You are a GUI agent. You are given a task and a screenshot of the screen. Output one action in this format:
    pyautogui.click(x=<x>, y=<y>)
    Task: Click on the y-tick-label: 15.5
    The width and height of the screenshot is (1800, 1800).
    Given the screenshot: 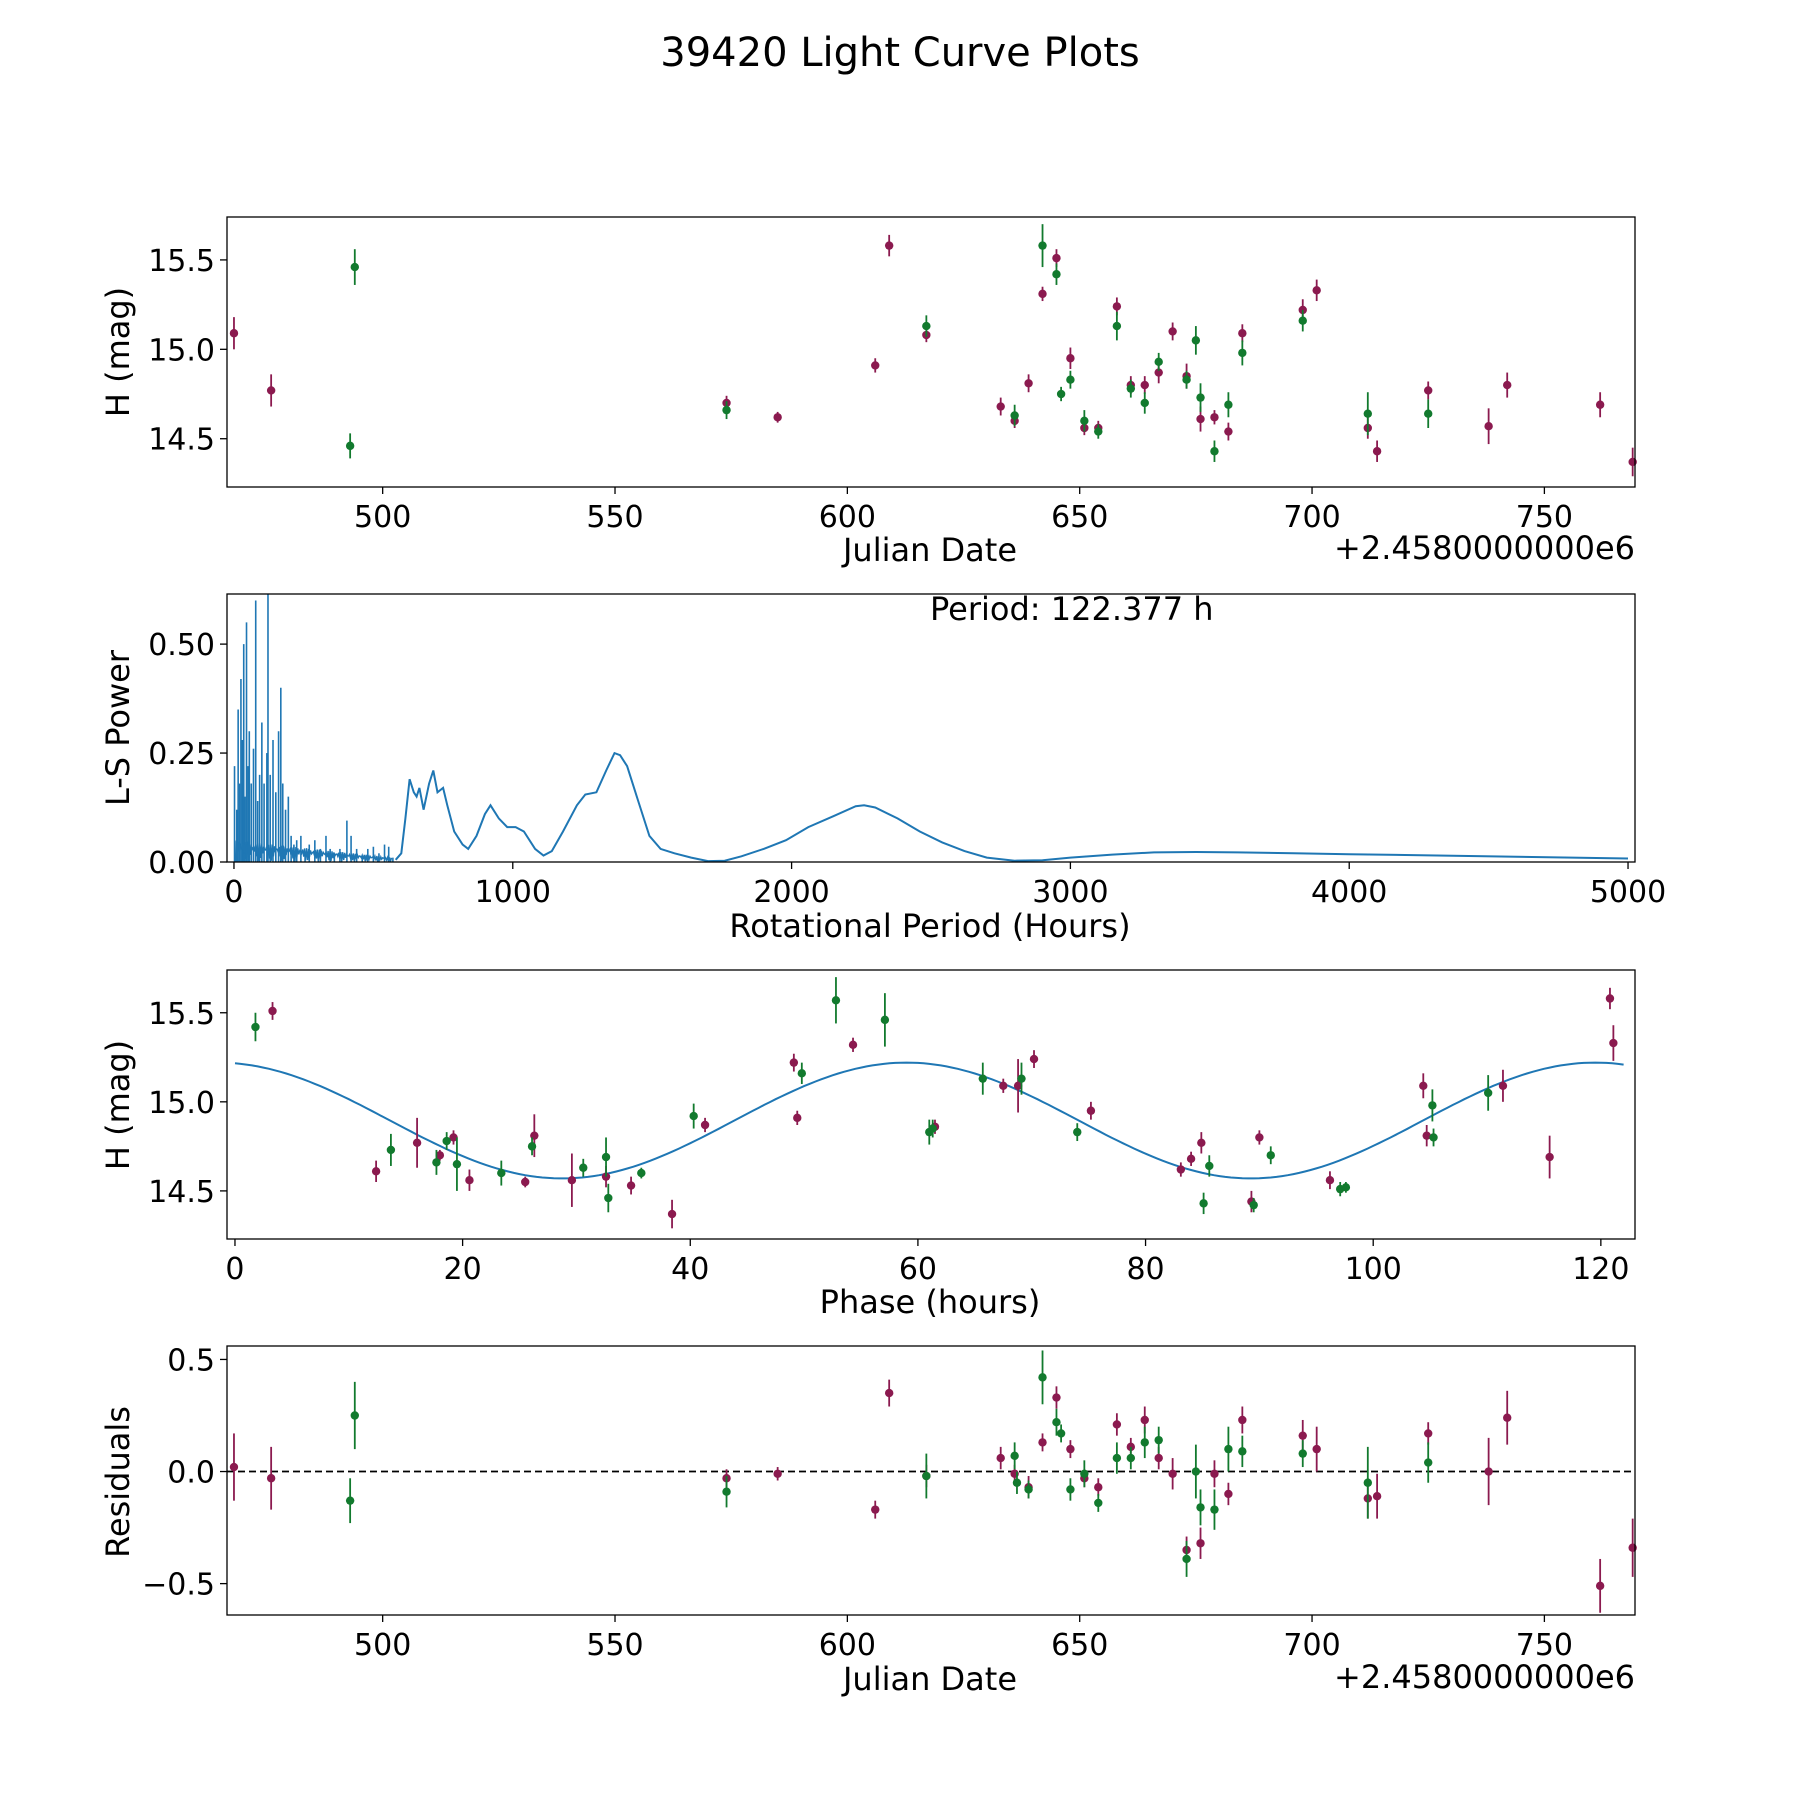 What is the action you would take?
    pyautogui.click(x=181, y=1014)
    